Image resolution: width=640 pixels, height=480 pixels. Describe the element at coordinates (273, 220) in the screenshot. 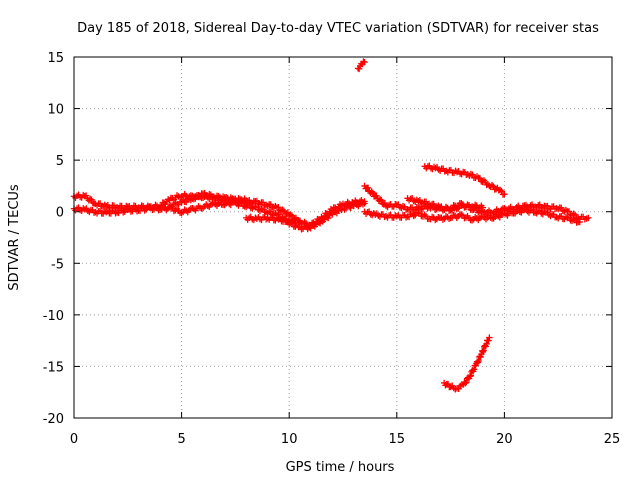

I see `series-track-8to11` at that location.